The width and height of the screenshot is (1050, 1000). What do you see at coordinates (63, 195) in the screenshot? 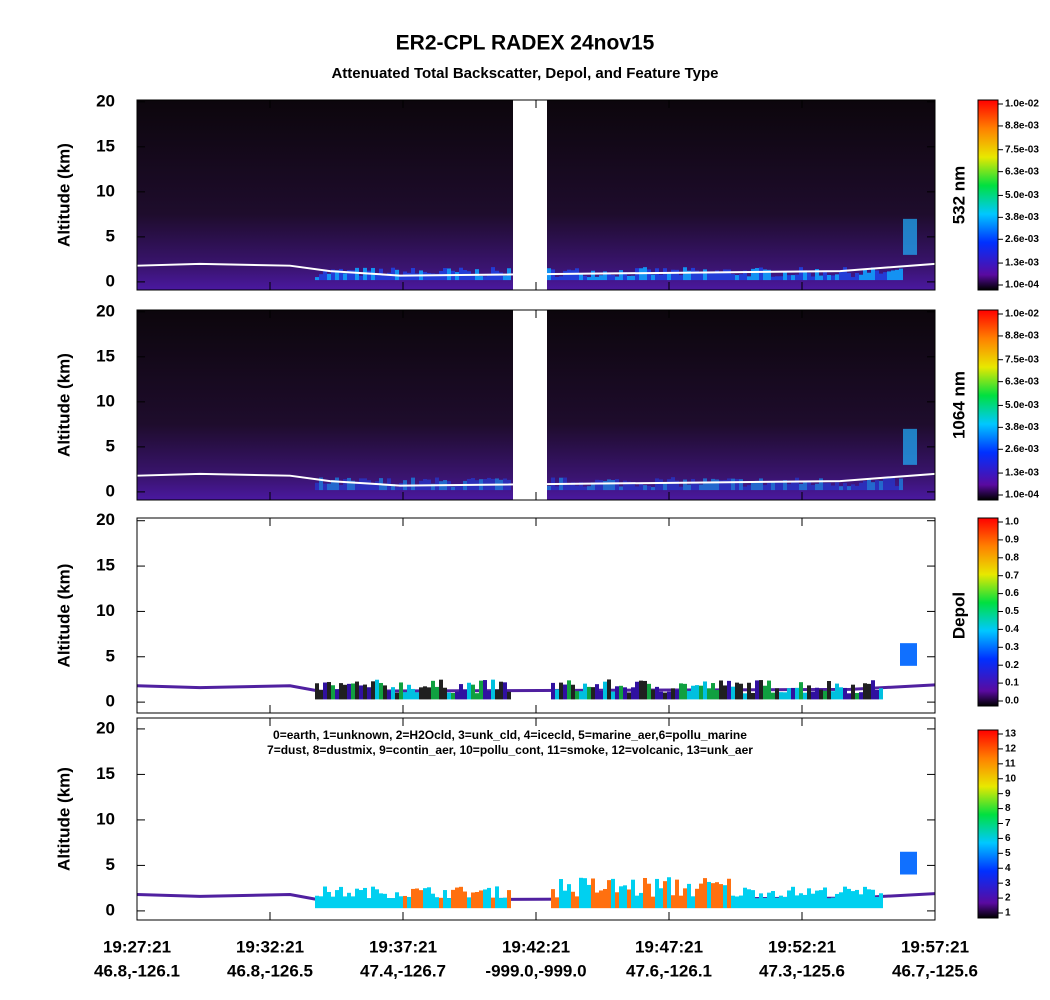
I see `y-axis-label: Altitude (km)` at bounding box center [63, 195].